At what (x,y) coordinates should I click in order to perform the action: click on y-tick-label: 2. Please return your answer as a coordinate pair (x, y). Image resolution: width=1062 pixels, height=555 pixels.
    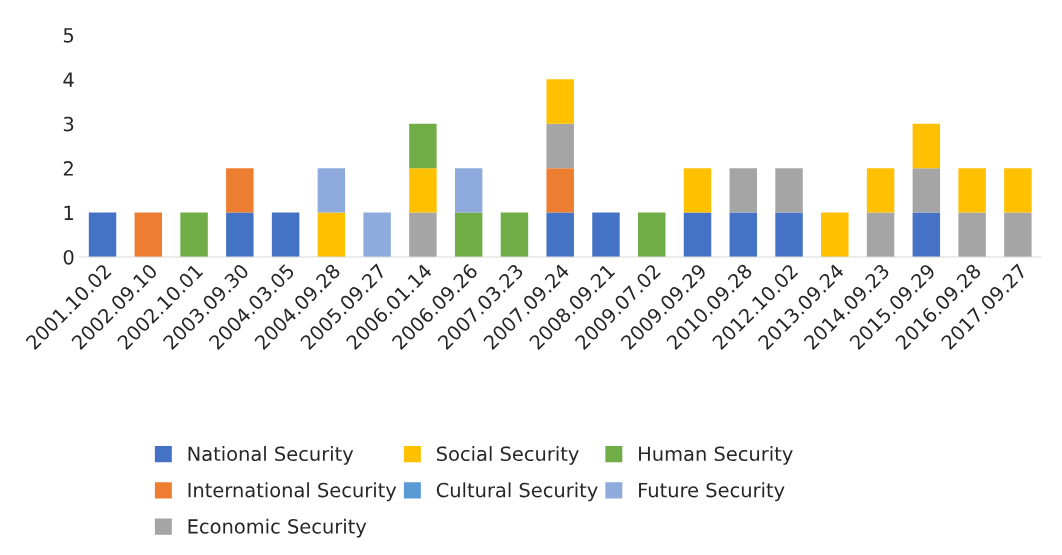
    Looking at the image, I should click on (68, 168).